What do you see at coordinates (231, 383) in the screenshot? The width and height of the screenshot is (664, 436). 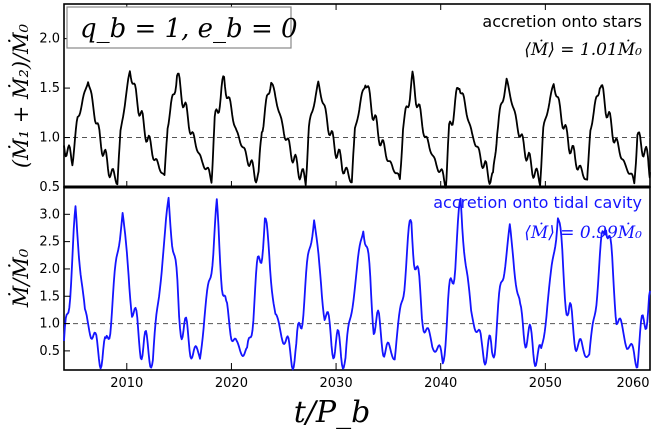 I see `x-tick-label: 2020` at bounding box center [231, 383].